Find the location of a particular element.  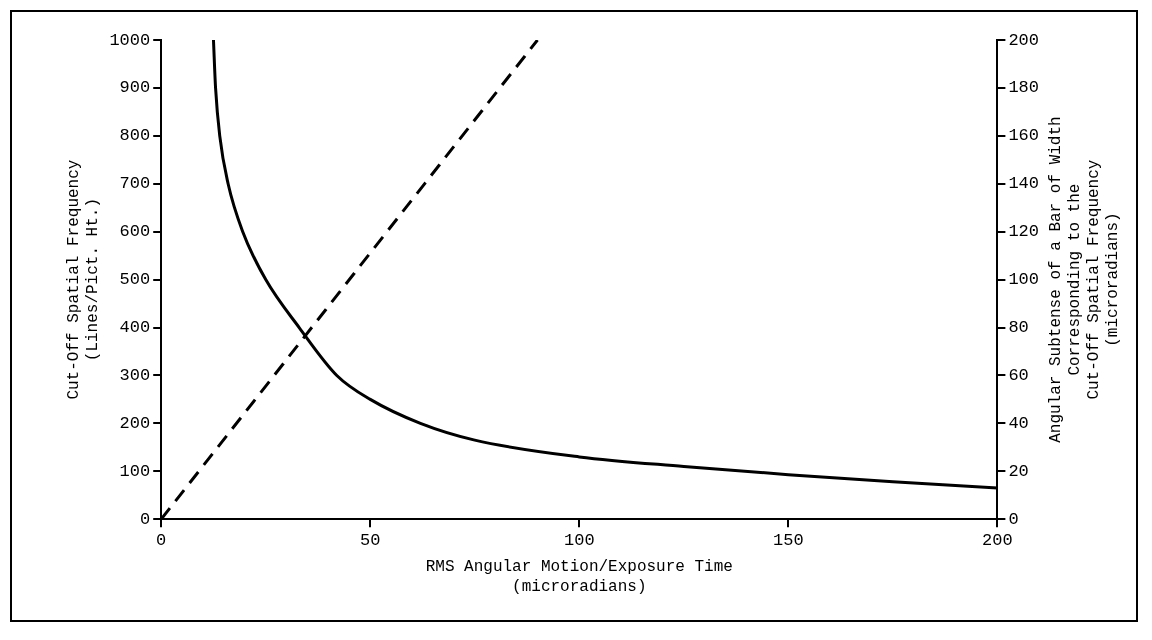

x-tick-label: 200 is located at coordinates (997, 540).